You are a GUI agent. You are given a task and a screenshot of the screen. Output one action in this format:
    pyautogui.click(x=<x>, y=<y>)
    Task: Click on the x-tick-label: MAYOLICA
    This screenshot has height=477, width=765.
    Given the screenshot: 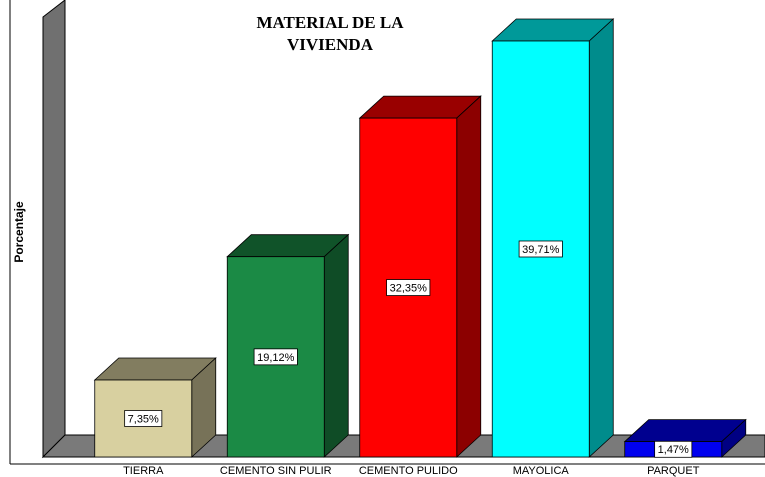 What is the action you would take?
    pyautogui.click(x=541, y=471)
    